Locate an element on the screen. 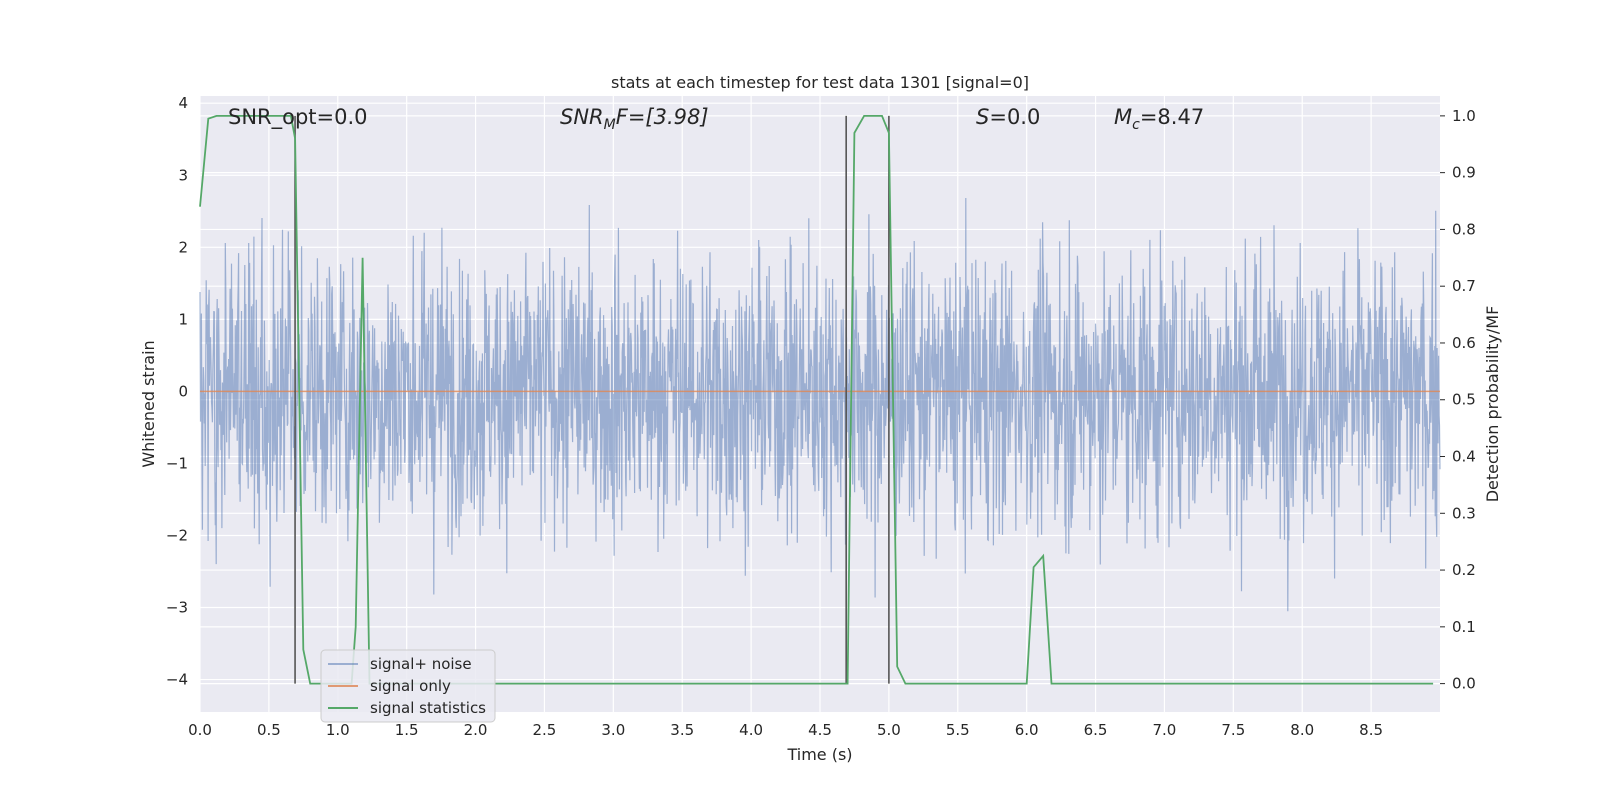 The width and height of the screenshot is (1600, 800). annotation-snr-opt: SNR_opt=0.0 is located at coordinates (298, 117).